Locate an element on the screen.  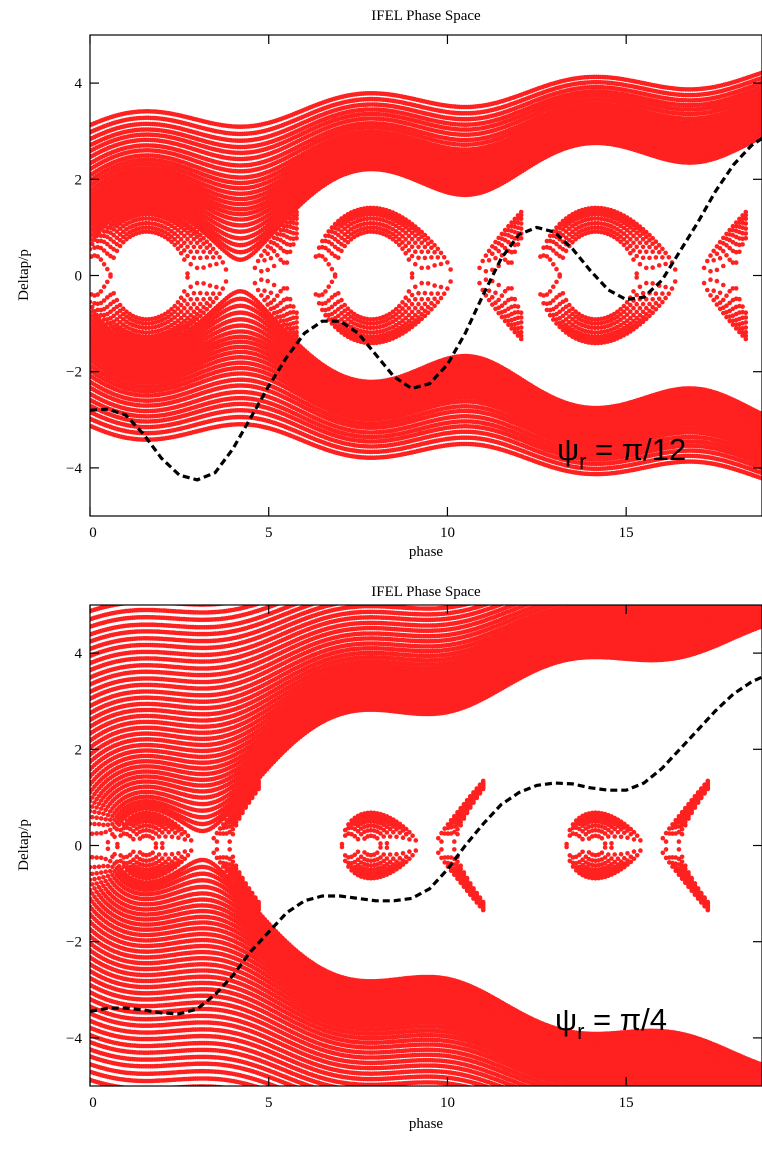
chart-title: IFEL Phase Space is located at coordinates (426, 16).